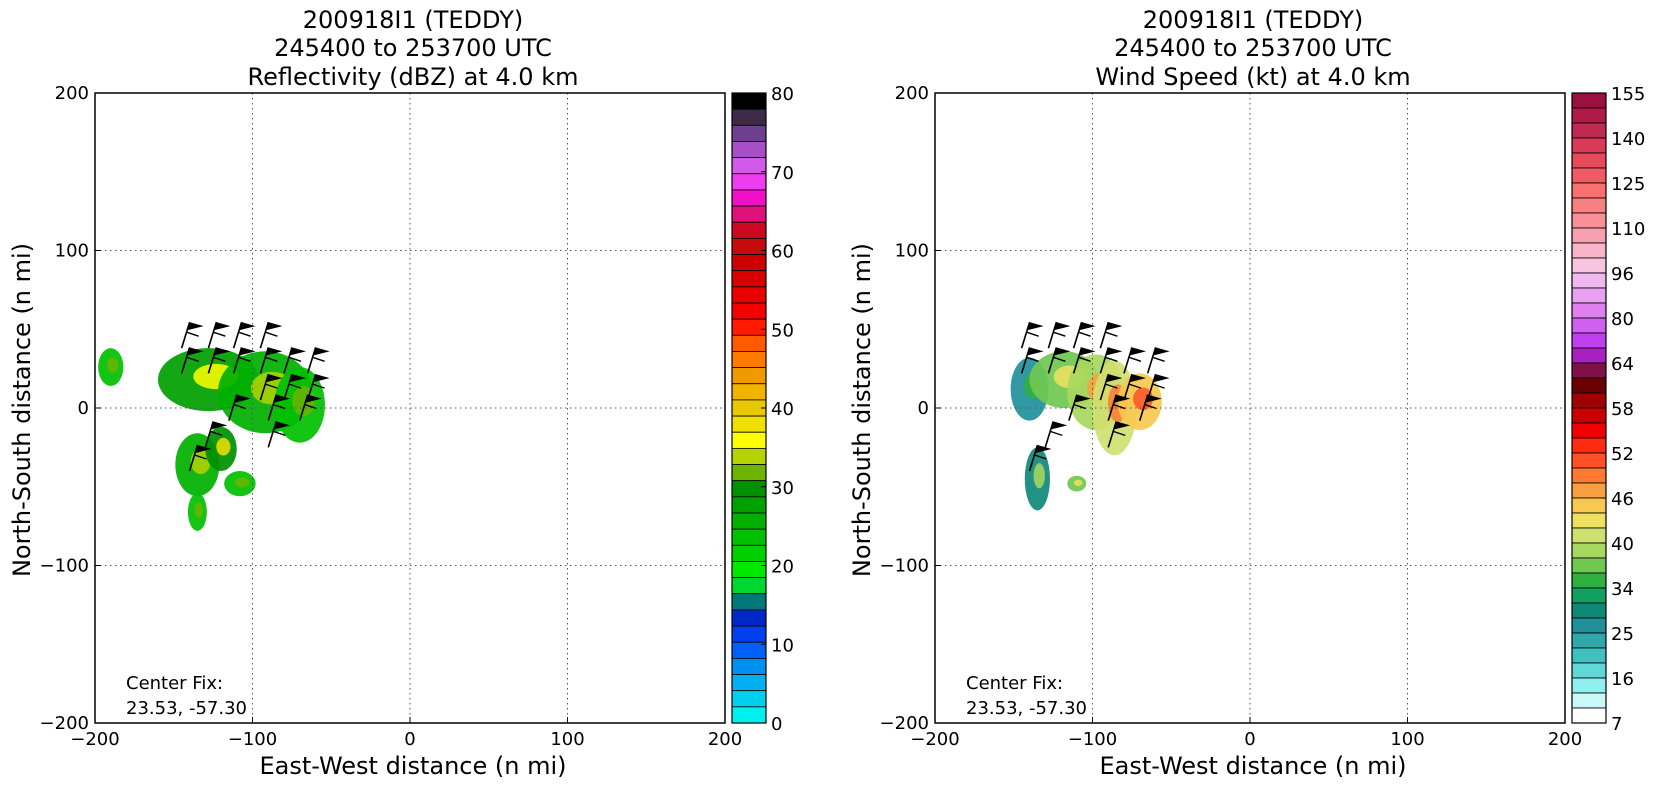 Image resolution: width=1655 pixels, height=787 pixels. I want to click on colorbar-tick-label: 140, so click(1628, 139).